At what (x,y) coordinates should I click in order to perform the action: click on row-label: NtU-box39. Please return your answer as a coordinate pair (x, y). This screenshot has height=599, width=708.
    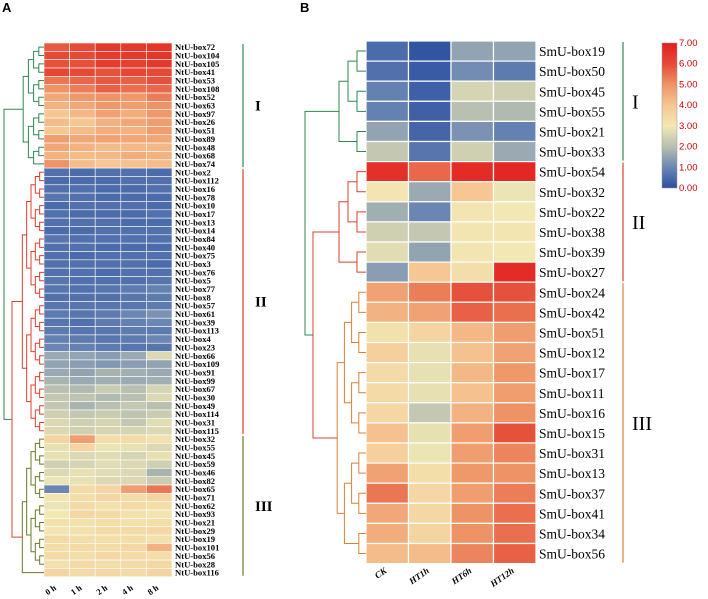
    Looking at the image, I should click on (195, 322).